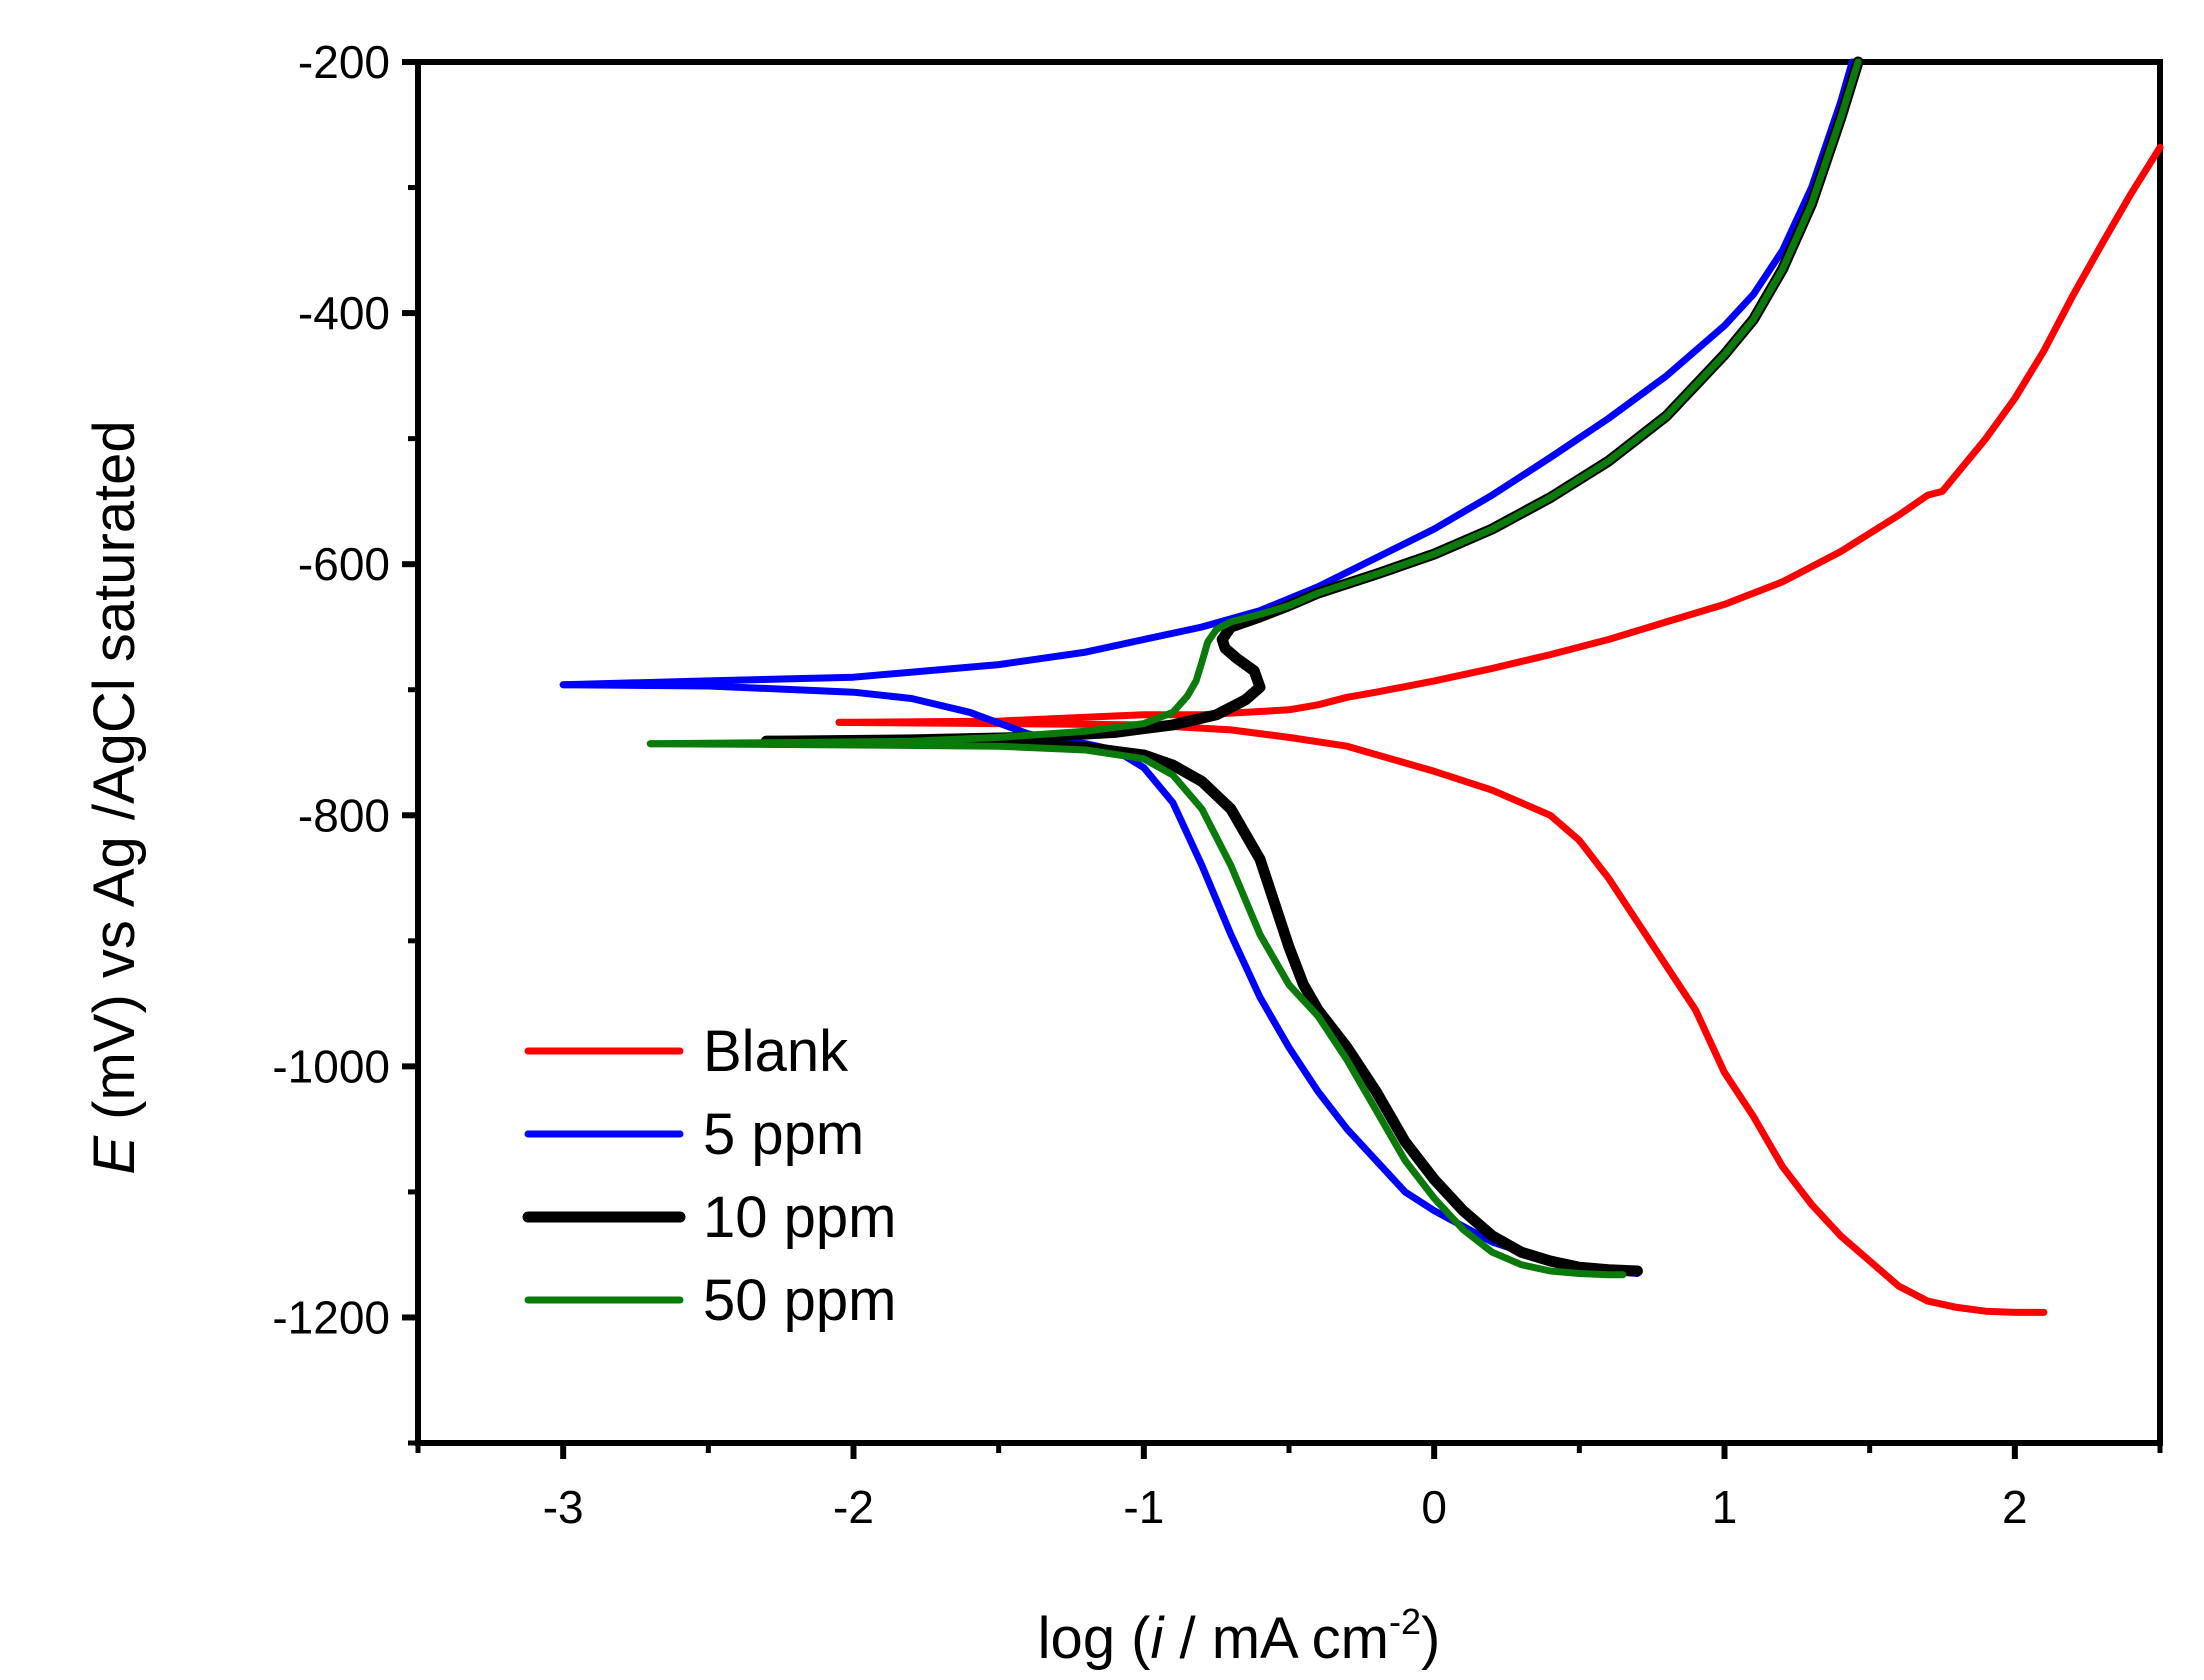 The height and width of the screenshot is (1680, 2204). Describe the element at coordinates (344, 62) in the screenshot. I see `y-tick-label-0: -200` at that location.